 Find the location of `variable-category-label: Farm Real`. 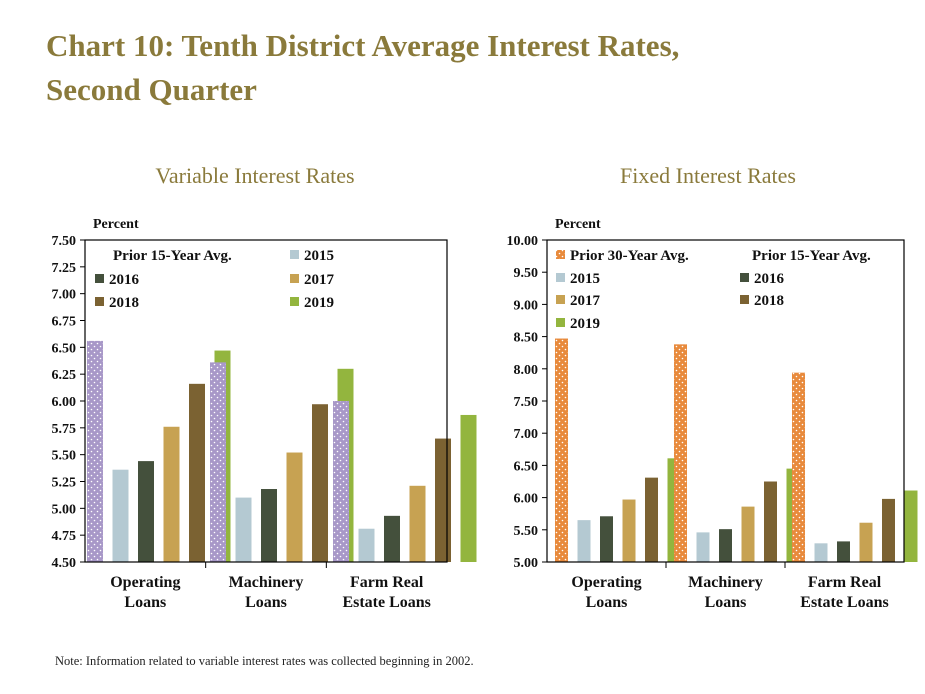

variable-category-label: Farm Real is located at coordinates (387, 582).